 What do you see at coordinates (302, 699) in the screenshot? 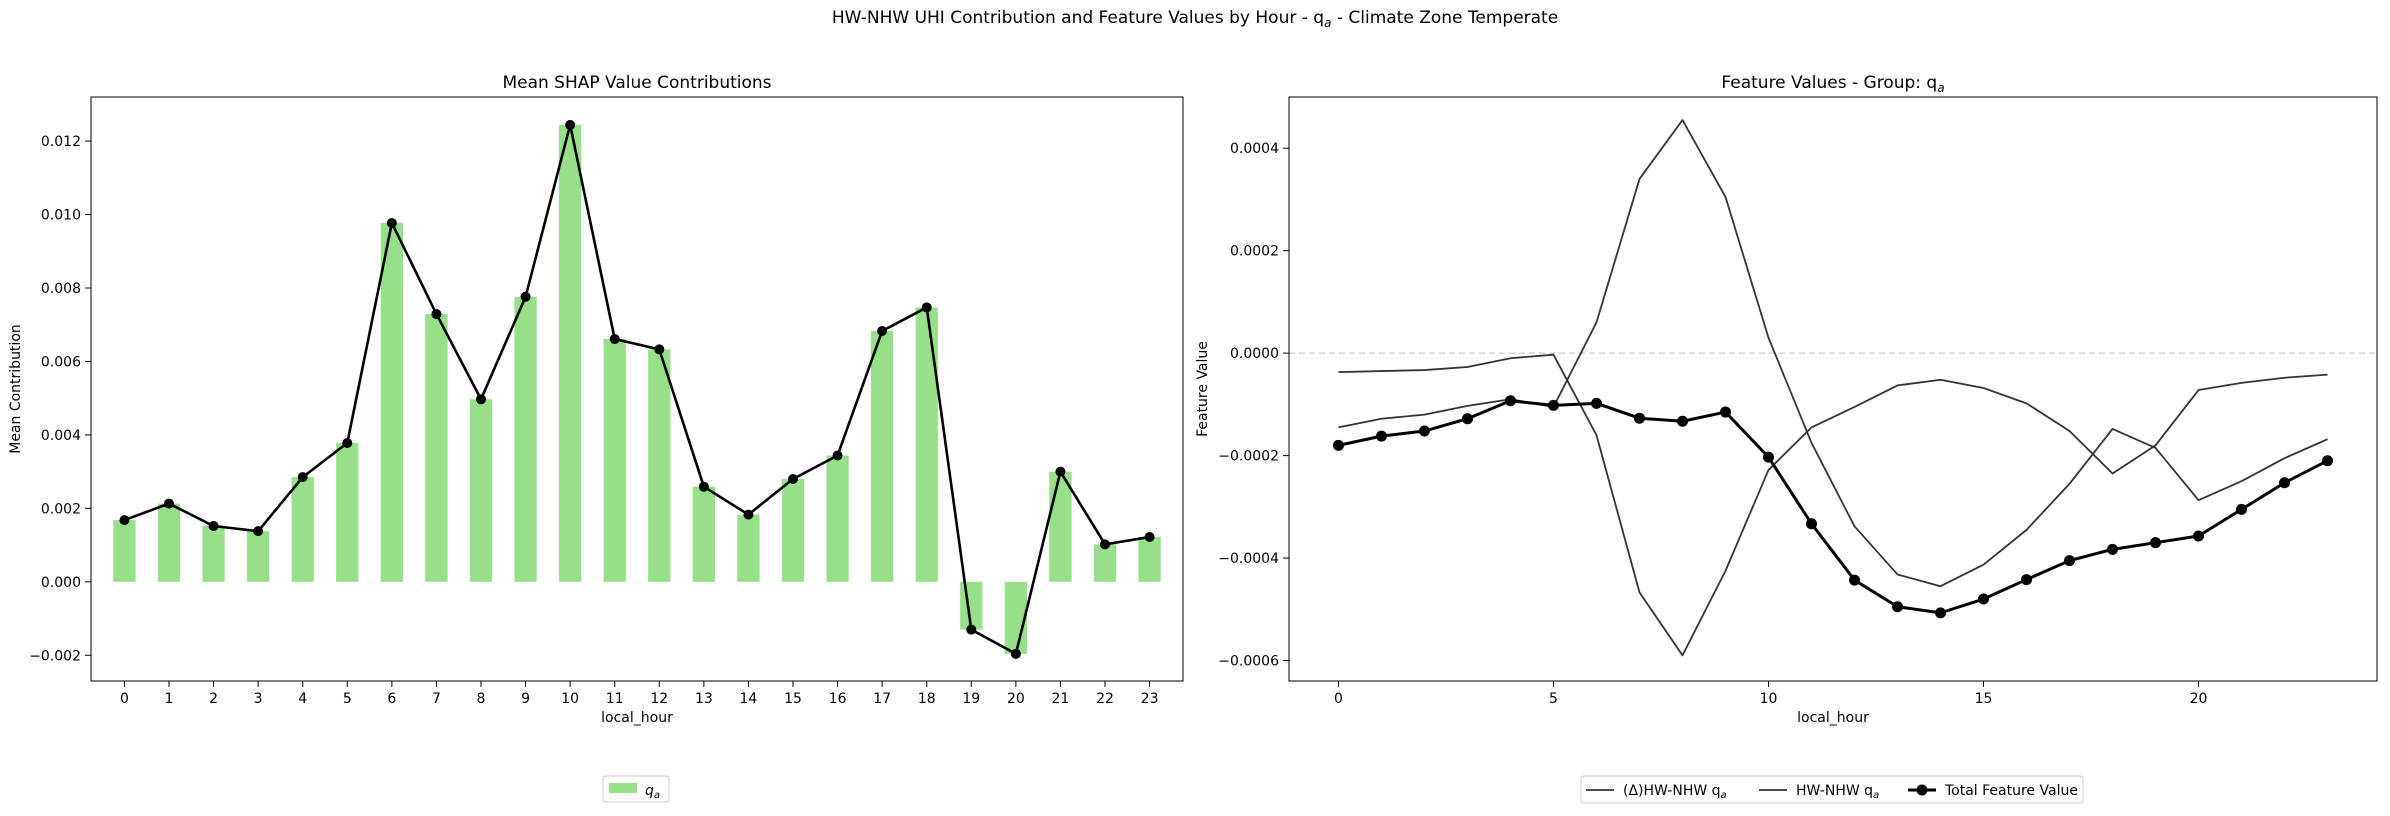
I see `left-x-tick-label-4: 4` at bounding box center [302, 699].